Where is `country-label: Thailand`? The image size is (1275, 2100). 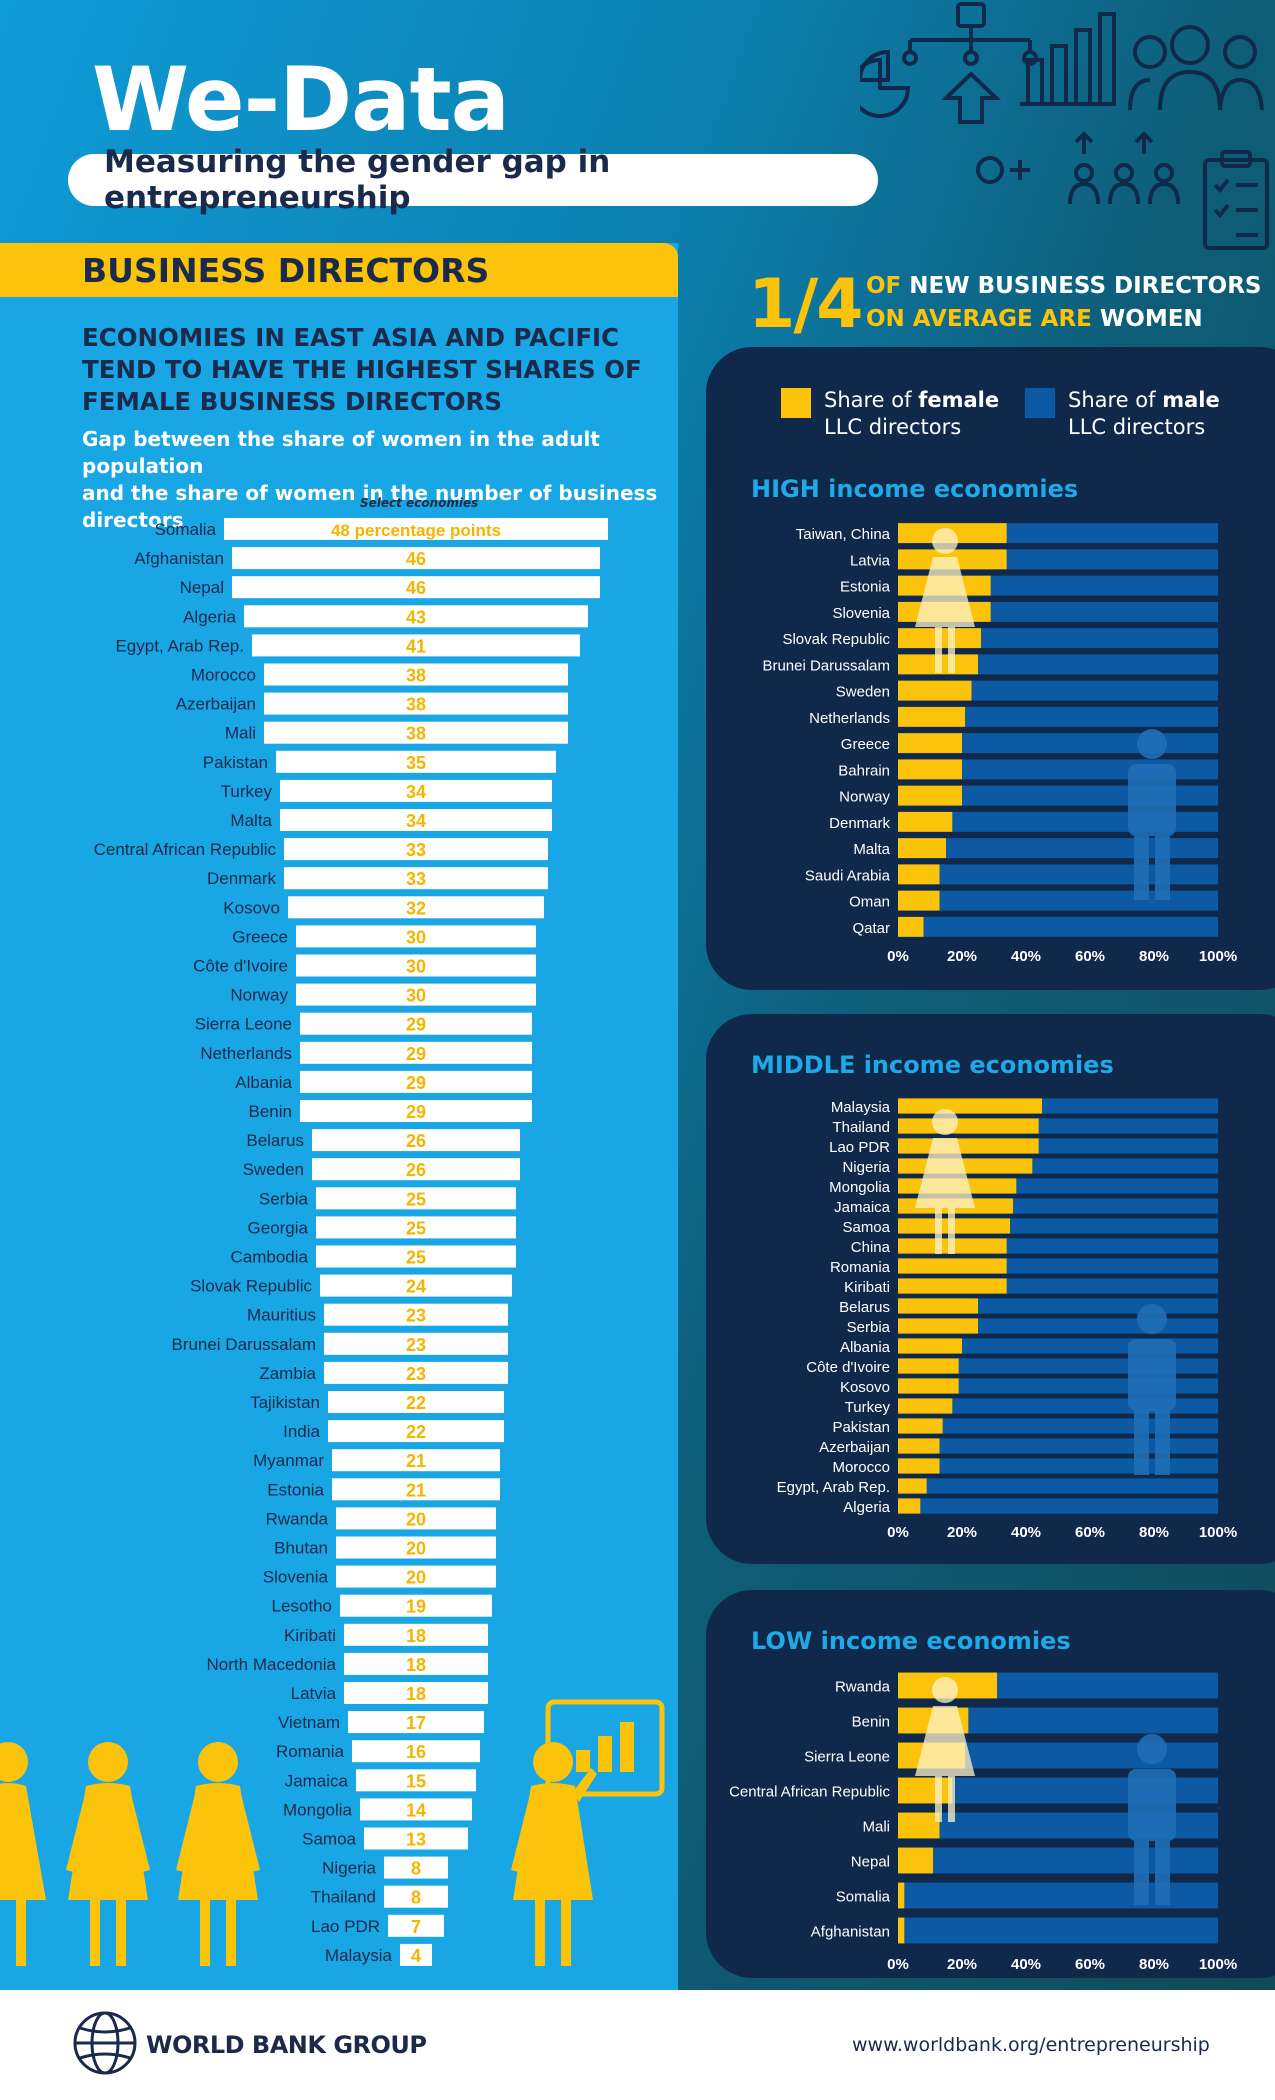
country-label: Thailand is located at coordinates (861, 1127).